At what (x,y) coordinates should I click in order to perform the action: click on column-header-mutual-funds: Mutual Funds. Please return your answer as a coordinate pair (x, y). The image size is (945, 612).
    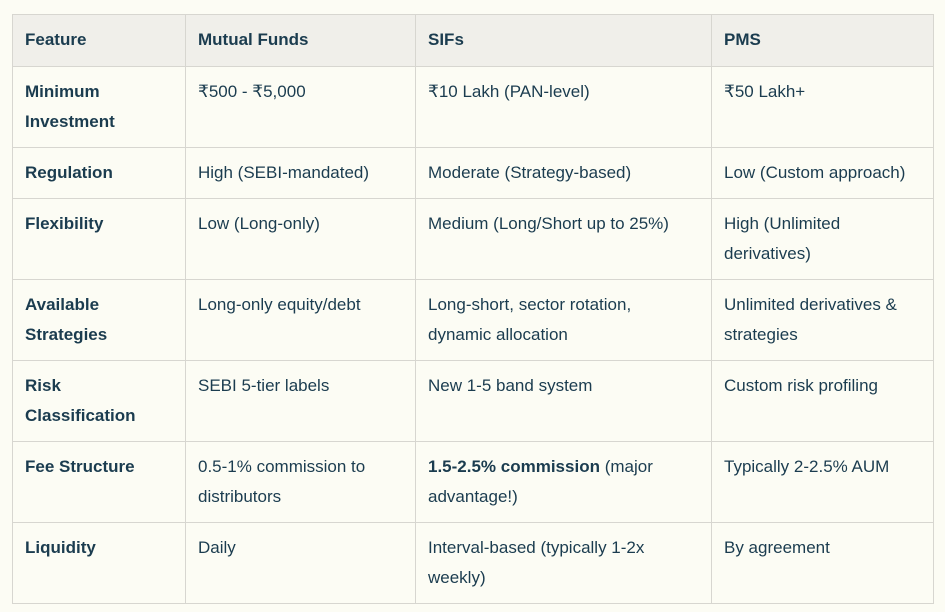
    Looking at the image, I should click on (300, 40).